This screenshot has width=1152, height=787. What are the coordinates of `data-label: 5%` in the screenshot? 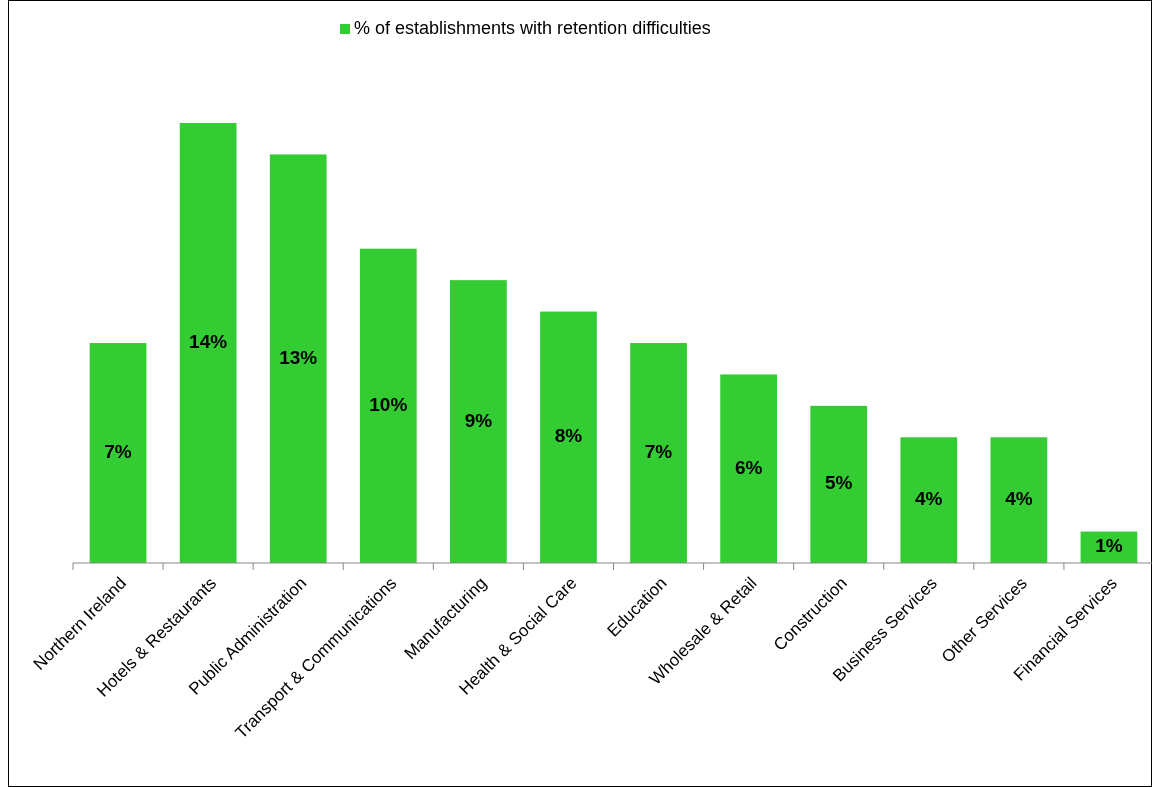 It's located at (838, 483).